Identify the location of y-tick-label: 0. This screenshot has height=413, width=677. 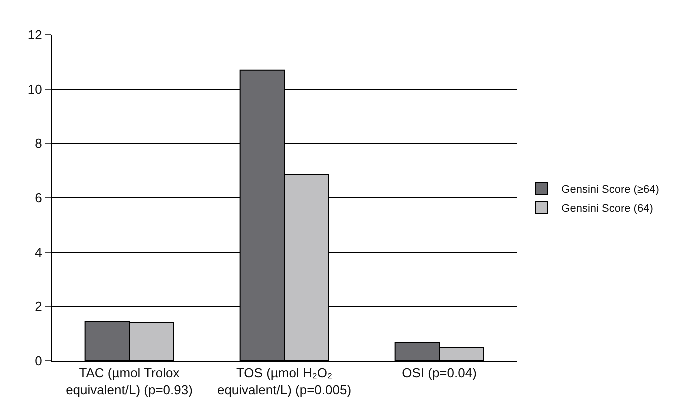
(38, 361).